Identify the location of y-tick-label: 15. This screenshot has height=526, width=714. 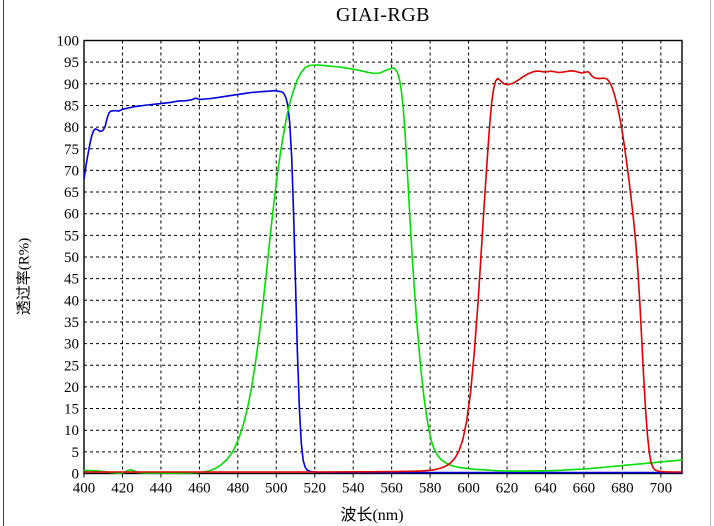
(71, 410).